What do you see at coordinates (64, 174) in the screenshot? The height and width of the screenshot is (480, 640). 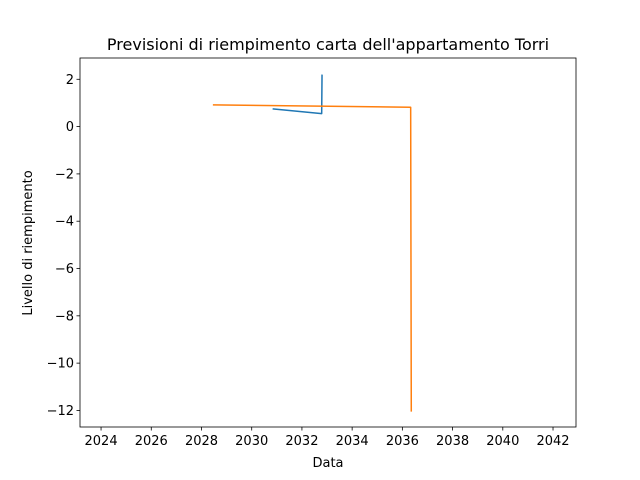 I see `y-tick-label--2: −2` at bounding box center [64, 174].